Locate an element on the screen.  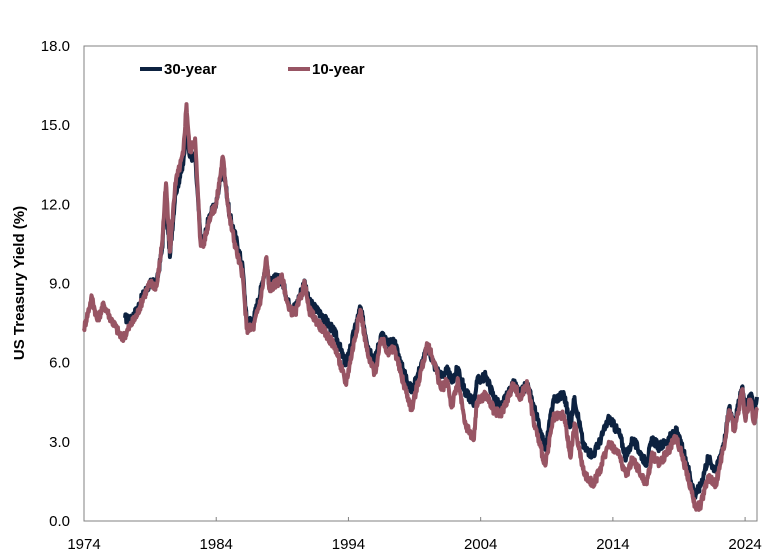
x-axis-ticks: 1974 1984 1994 2004 2014 2024 is located at coordinates (414, 535).